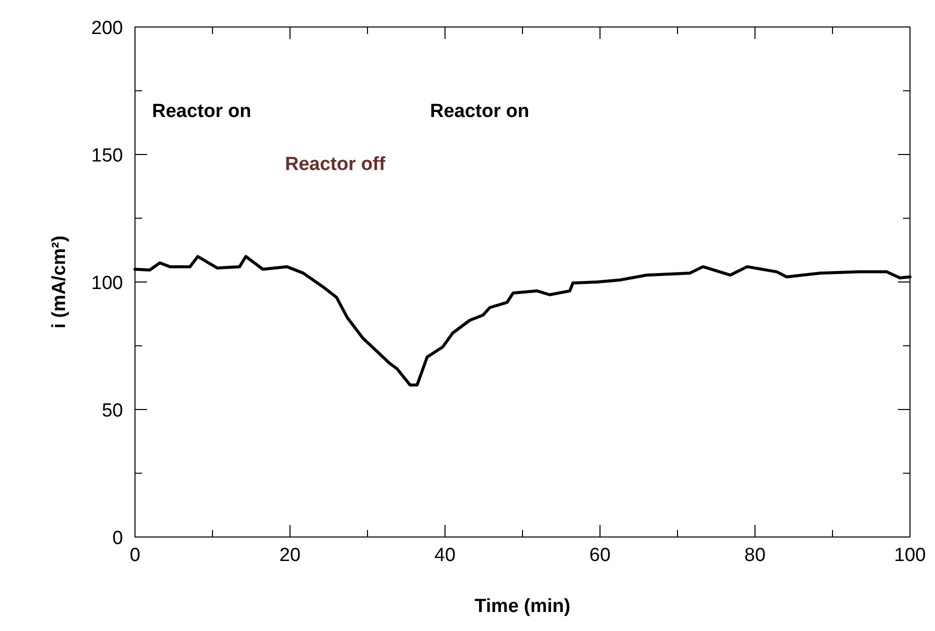 The width and height of the screenshot is (935, 631). I want to click on x-tick-label: 100, so click(910, 555).